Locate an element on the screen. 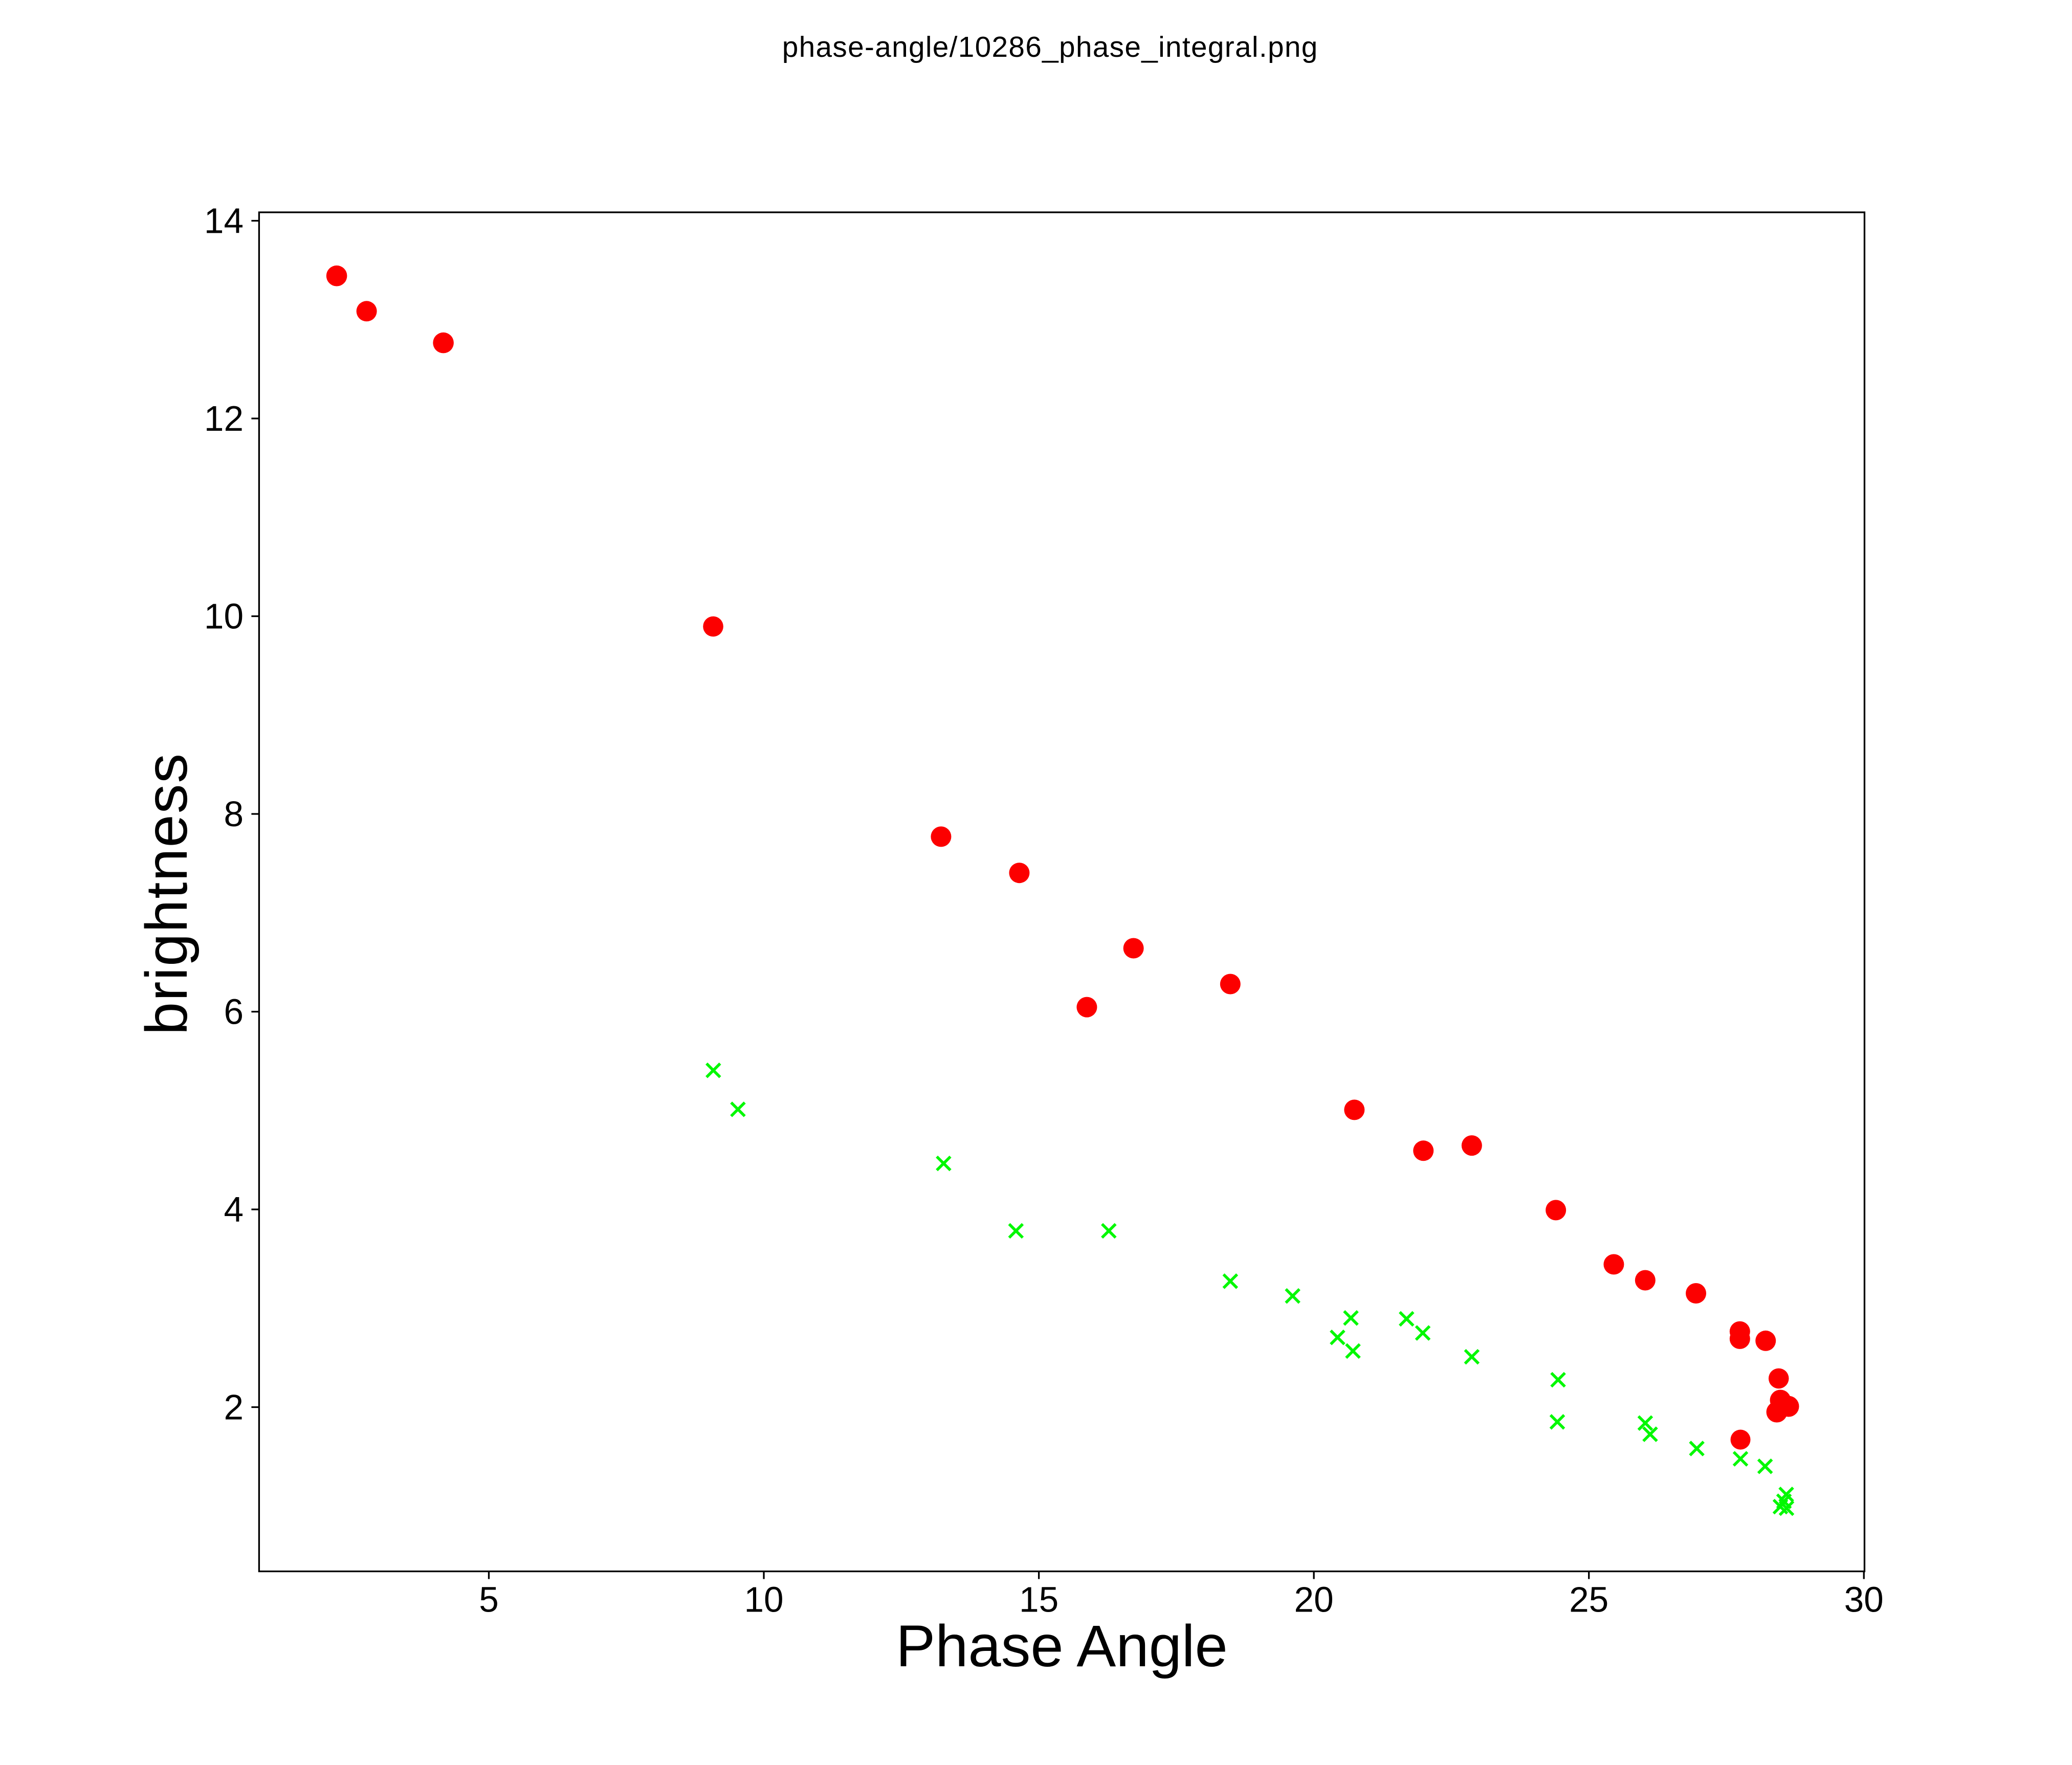  svg-text:phase-angle/10286_phase_integr: phase-angle/10286_phase_integral.png is located at coordinates (1050, 47).